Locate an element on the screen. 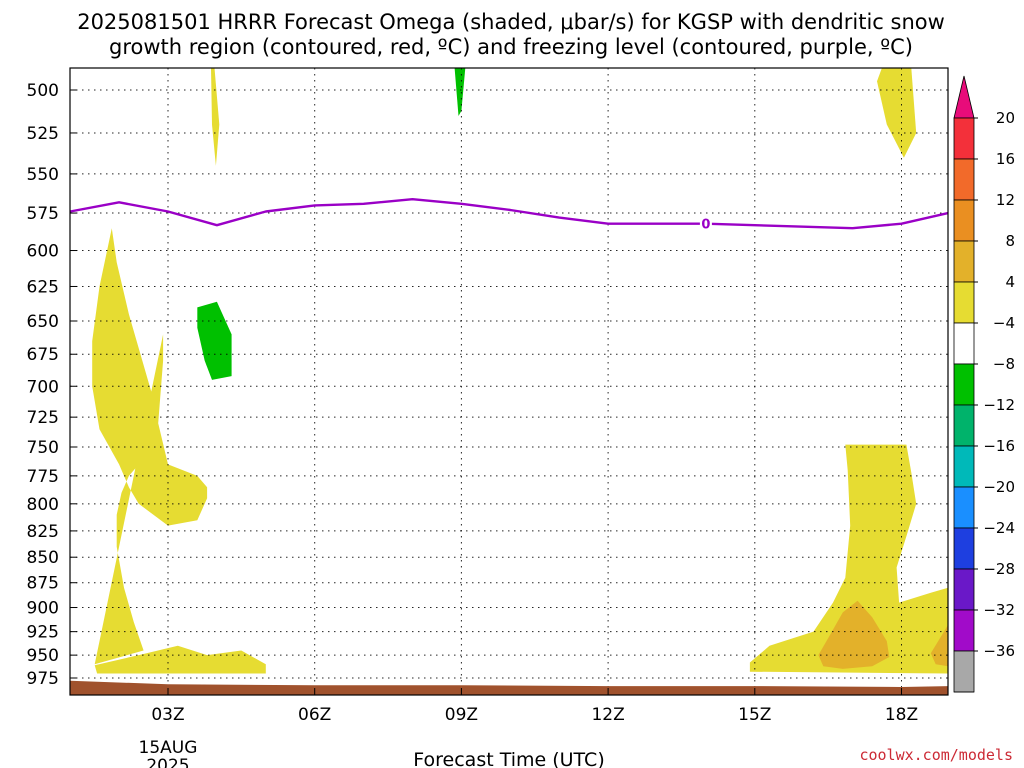  colorbar-label-11: −28 is located at coordinates (999, 569).